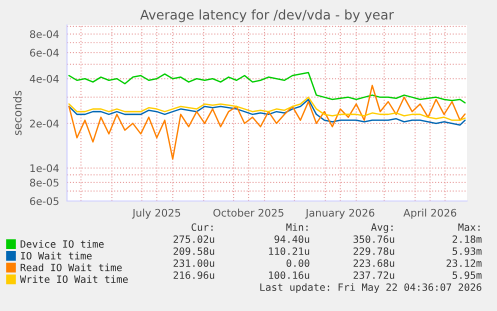  What do you see at coordinates (469, 227) in the screenshot?
I see `text: Max:` at bounding box center [469, 227].